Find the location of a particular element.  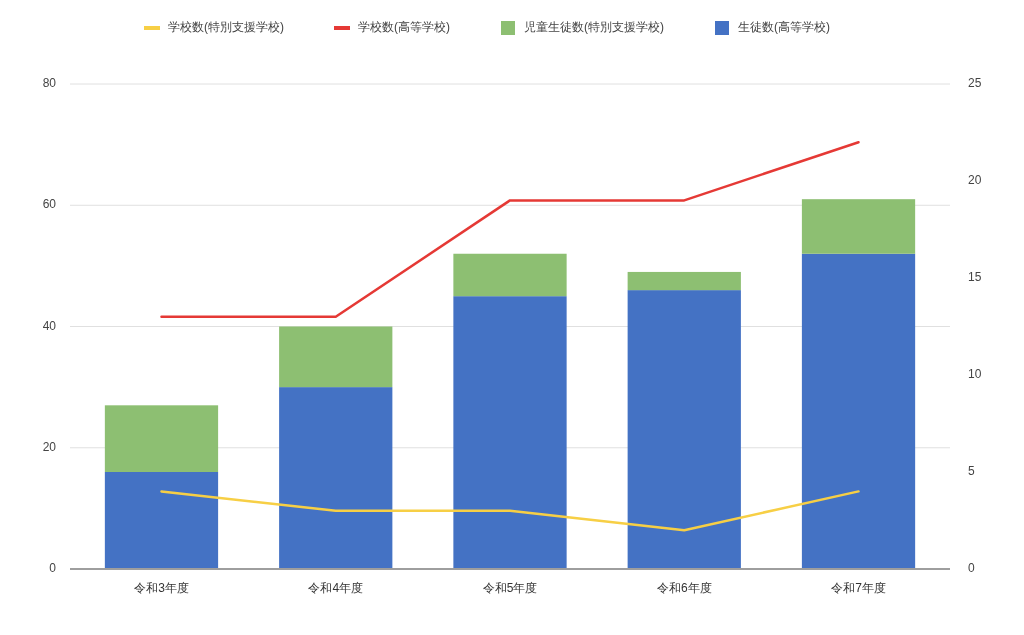

y-tick-label: 0 is located at coordinates (53, 568).